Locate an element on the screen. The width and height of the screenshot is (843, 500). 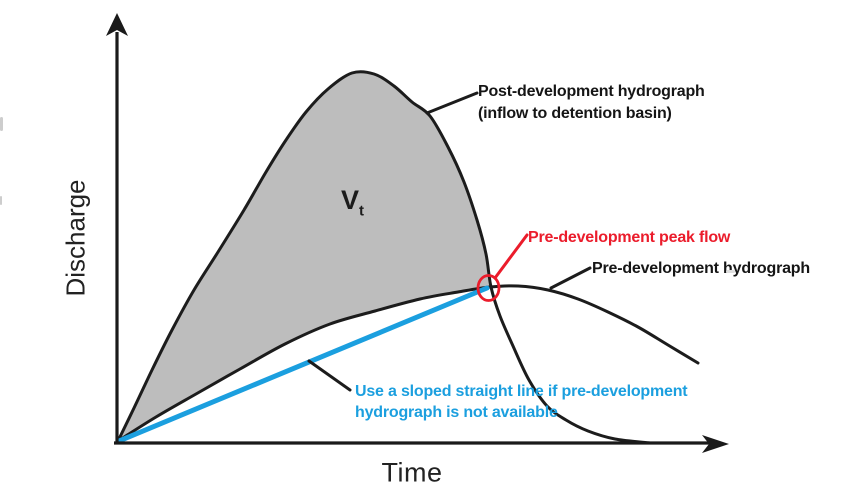
pre-development-leader-line is located at coordinates (570, 278).